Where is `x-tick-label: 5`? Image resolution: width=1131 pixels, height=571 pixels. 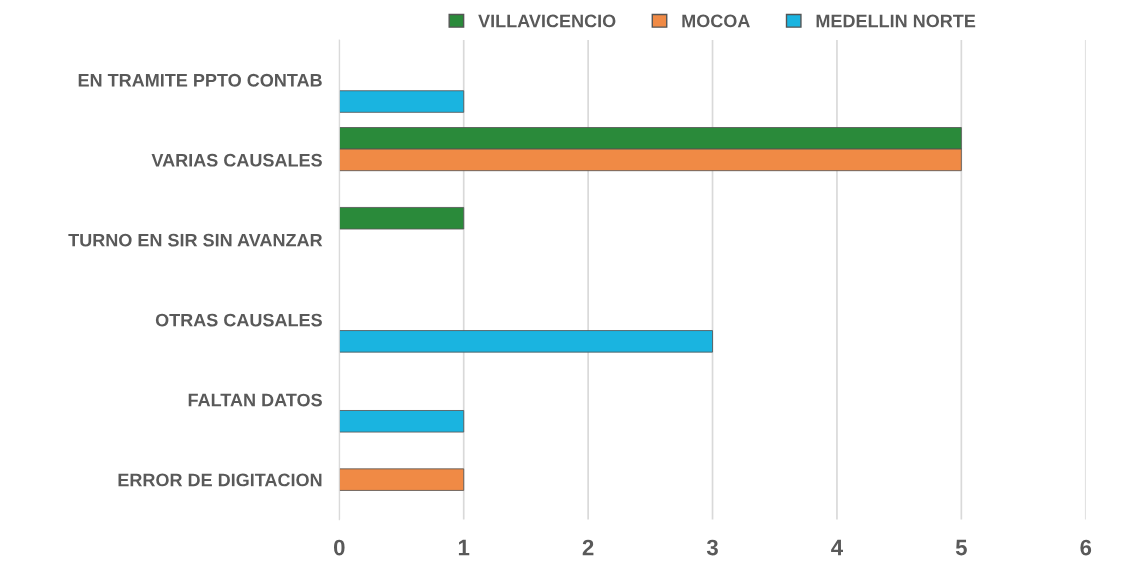
x-tick-label: 5 is located at coordinates (961, 547).